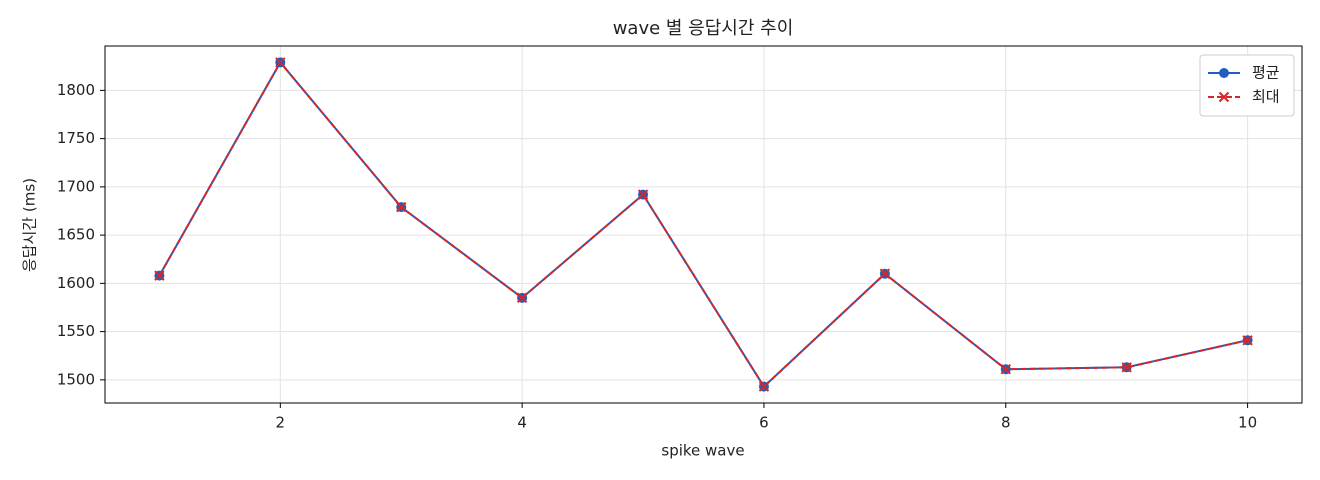 The image size is (1320, 480). Describe the element at coordinates (76, 186) in the screenshot. I see `y-tick-label: 1700` at that location.